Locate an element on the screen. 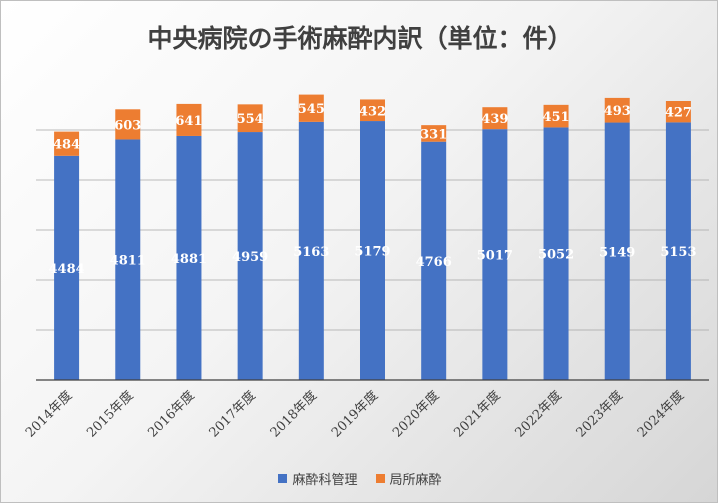 This screenshot has width=718, height=504. data-label-series-0-9: 5149 is located at coordinates (617, 252).